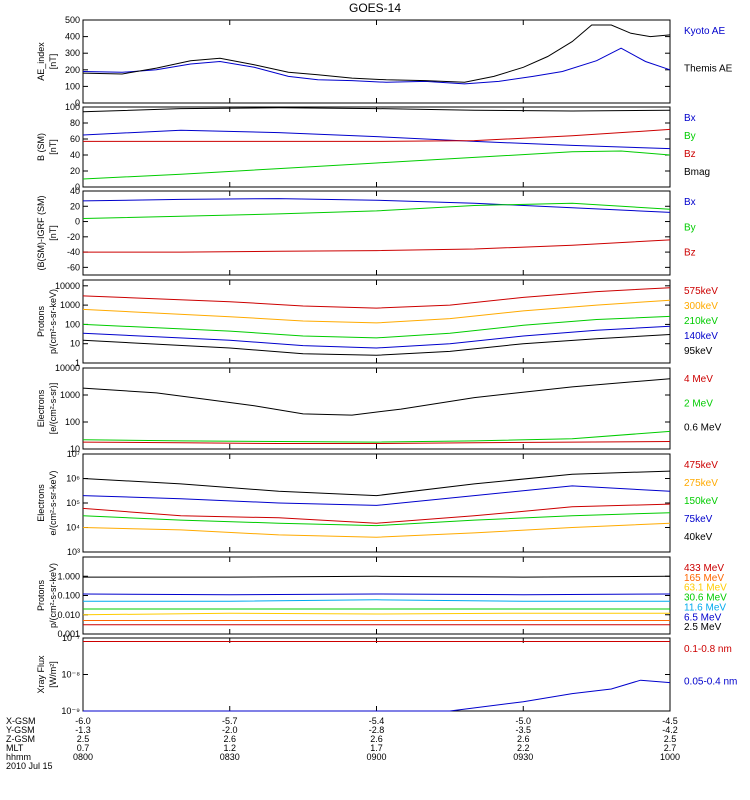 This screenshot has width=750, height=800. I want to click on legend-label: 165 MeV, so click(704, 578).